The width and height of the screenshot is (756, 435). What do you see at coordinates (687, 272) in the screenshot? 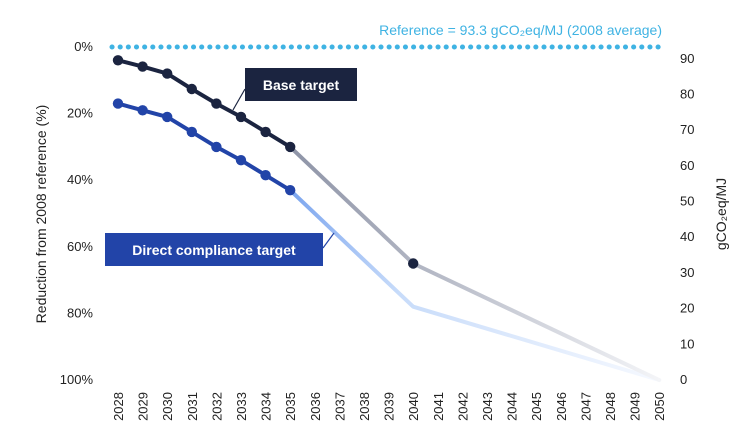
I see `y-right-tick-label: 30` at bounding box center [687, 272].